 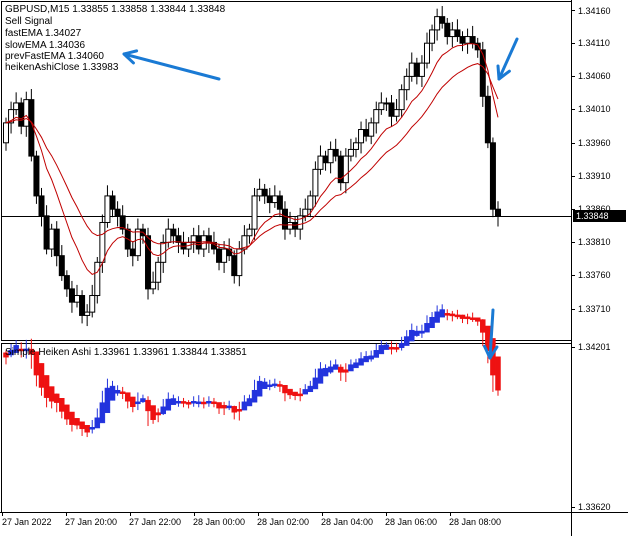 What do you see at coordinates (130, 57) in the screenshot?
I see `annotation-arrow-legend-head` at bounding box center [130, 57].